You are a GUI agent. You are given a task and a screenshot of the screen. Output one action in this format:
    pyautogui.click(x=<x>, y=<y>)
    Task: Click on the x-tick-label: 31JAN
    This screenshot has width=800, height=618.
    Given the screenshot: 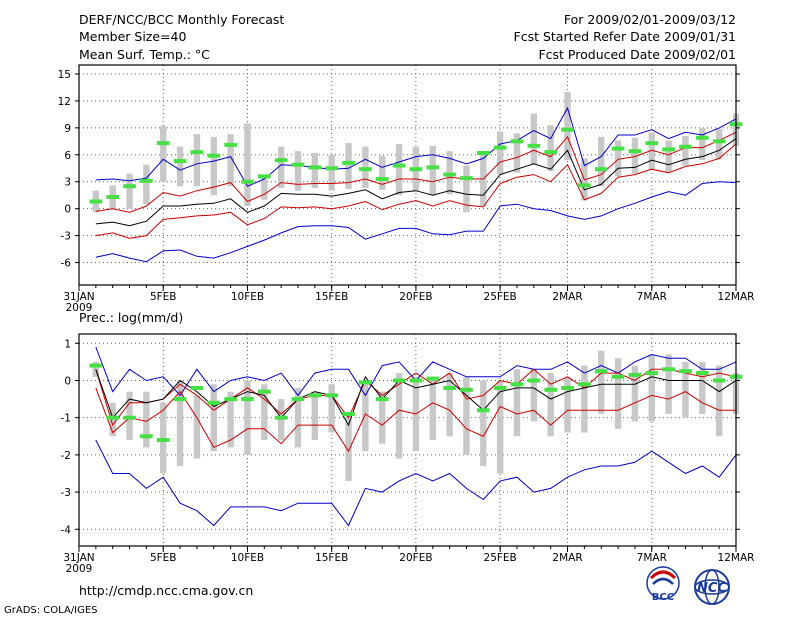 What is the action you would take?
    pyautogui.click(x=78, y=558)
    